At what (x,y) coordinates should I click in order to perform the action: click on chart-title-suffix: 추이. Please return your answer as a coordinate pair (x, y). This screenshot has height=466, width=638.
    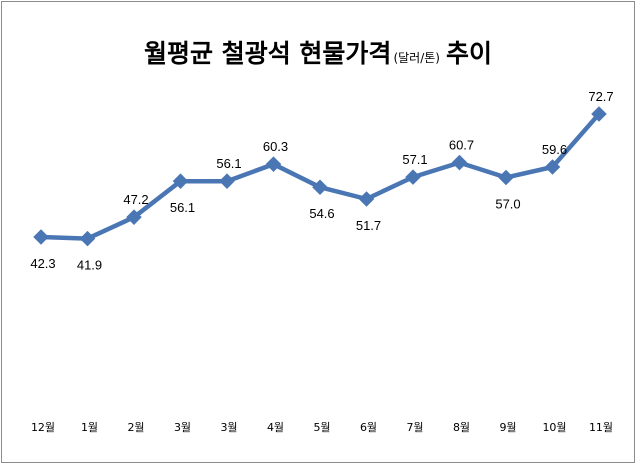
    Looking at the image, I should click on (469, 53).